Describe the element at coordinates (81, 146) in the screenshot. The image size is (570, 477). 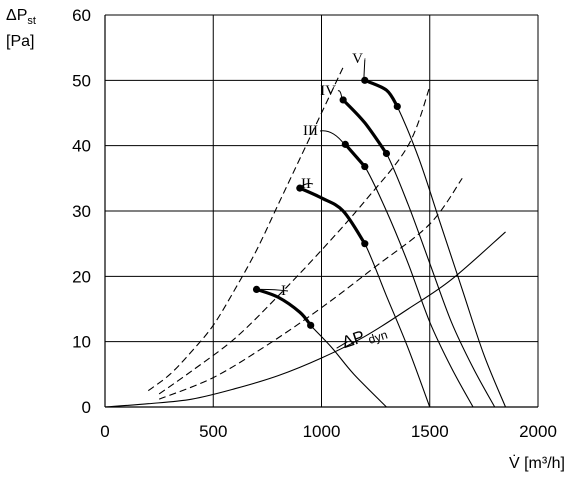
I see `y-tick-label: 40` at that location.